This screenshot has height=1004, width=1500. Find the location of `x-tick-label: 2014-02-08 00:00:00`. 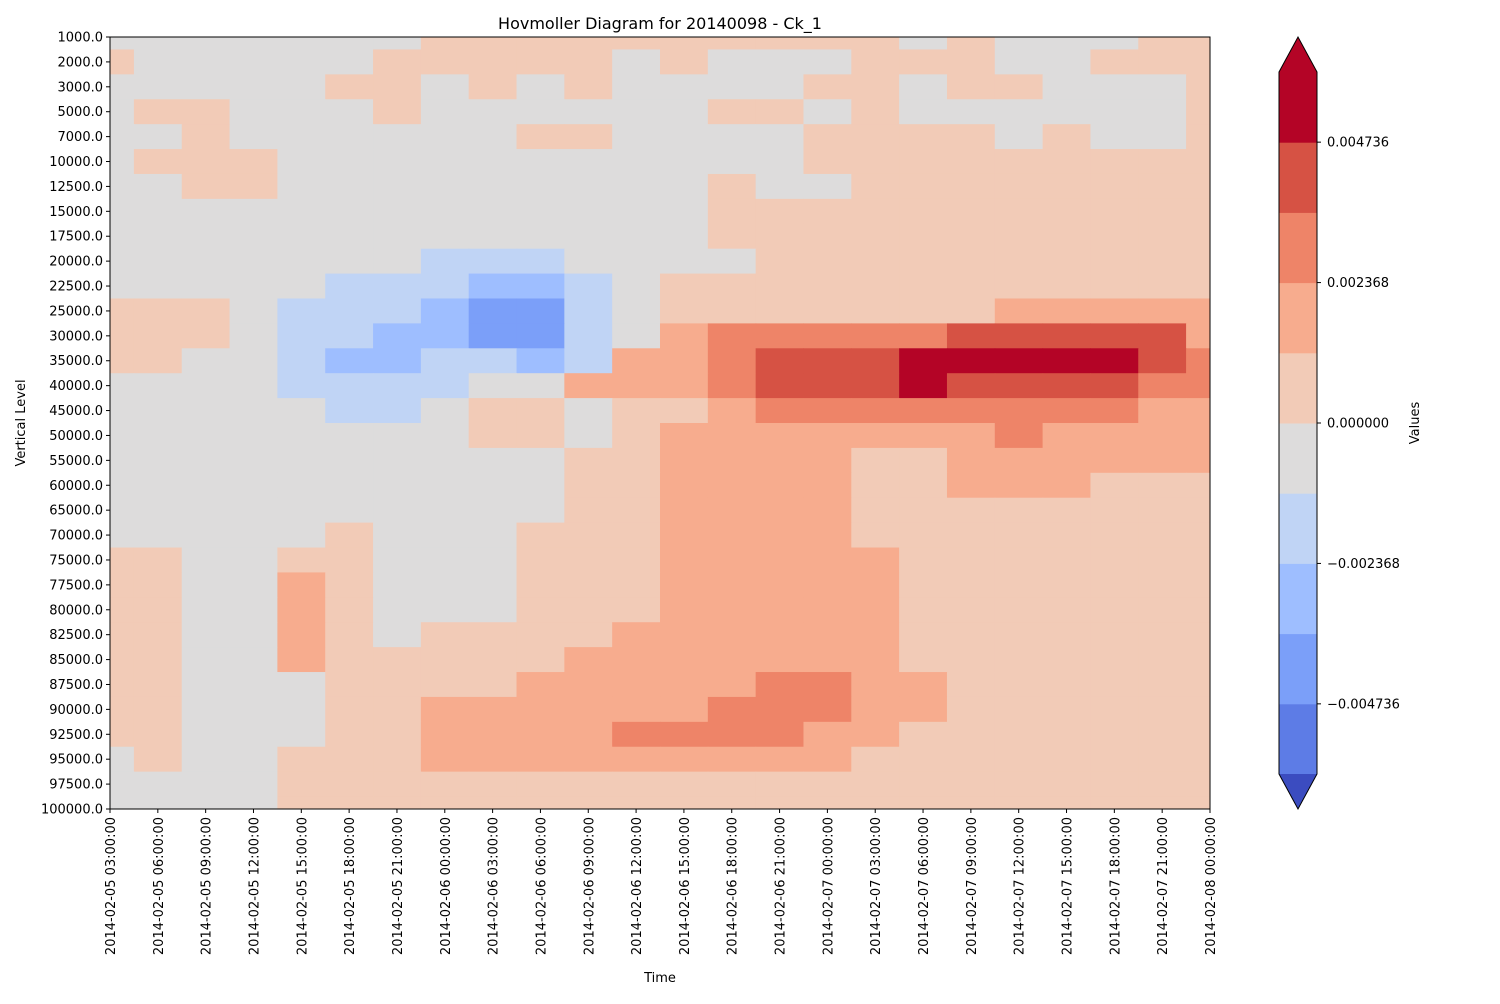

x-tick-label: 2014-02-08 00:00:00 is located at coordinates (1211, 886).